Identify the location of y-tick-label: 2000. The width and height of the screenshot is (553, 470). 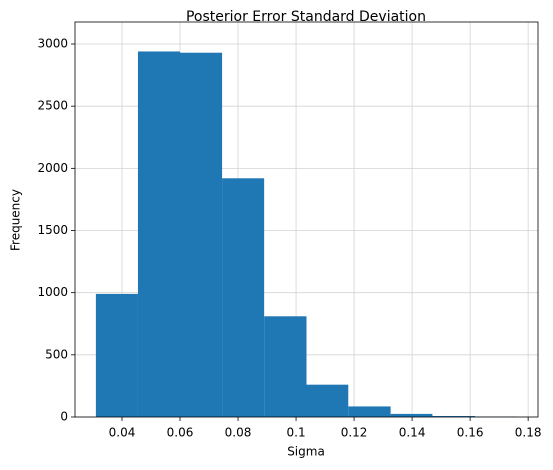
(52, 168).